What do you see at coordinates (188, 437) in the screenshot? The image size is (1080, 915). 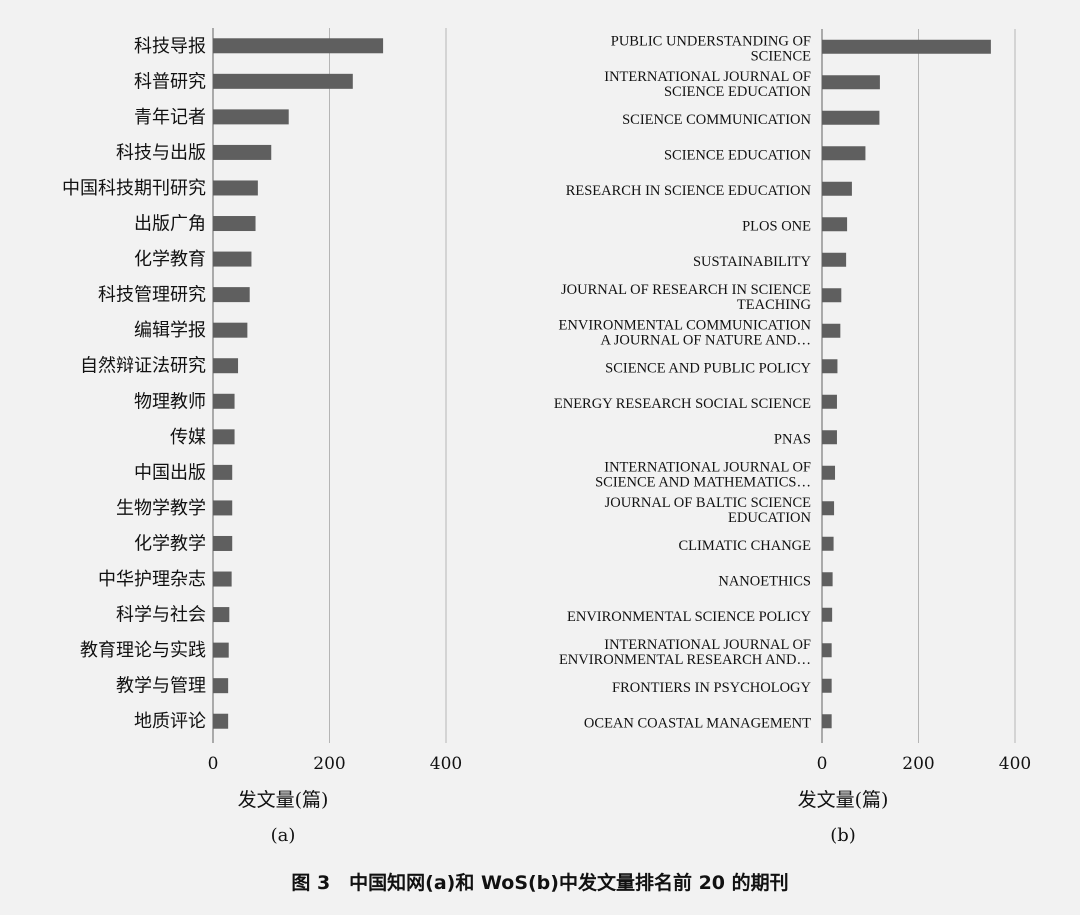 I see `category-label: 传媒` at bounding box center [188, 437].